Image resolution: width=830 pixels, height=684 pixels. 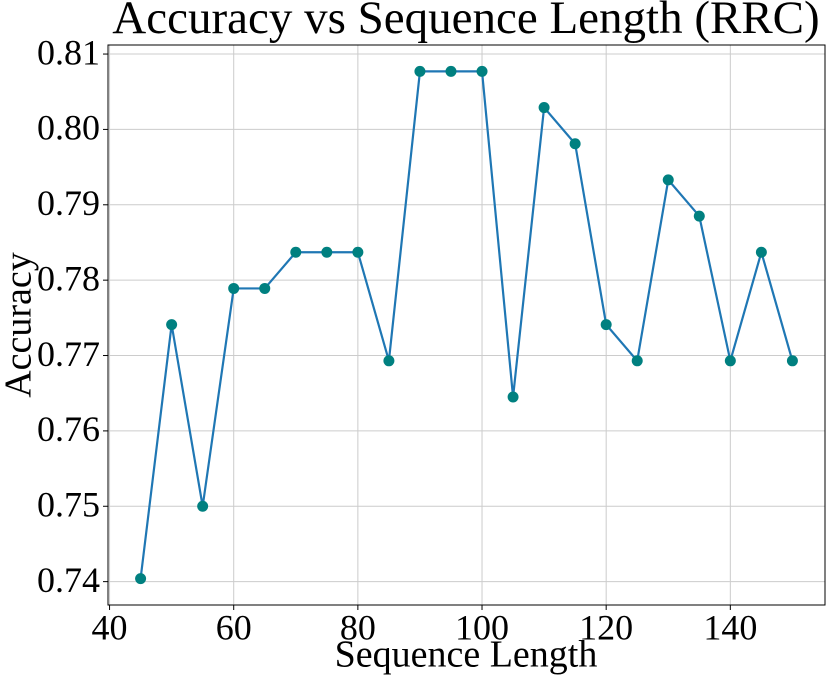 What do you see at coordinates (606, 627) in the screenshot?
I see `x-tick-label: 120` at bounding box center [606, 627].